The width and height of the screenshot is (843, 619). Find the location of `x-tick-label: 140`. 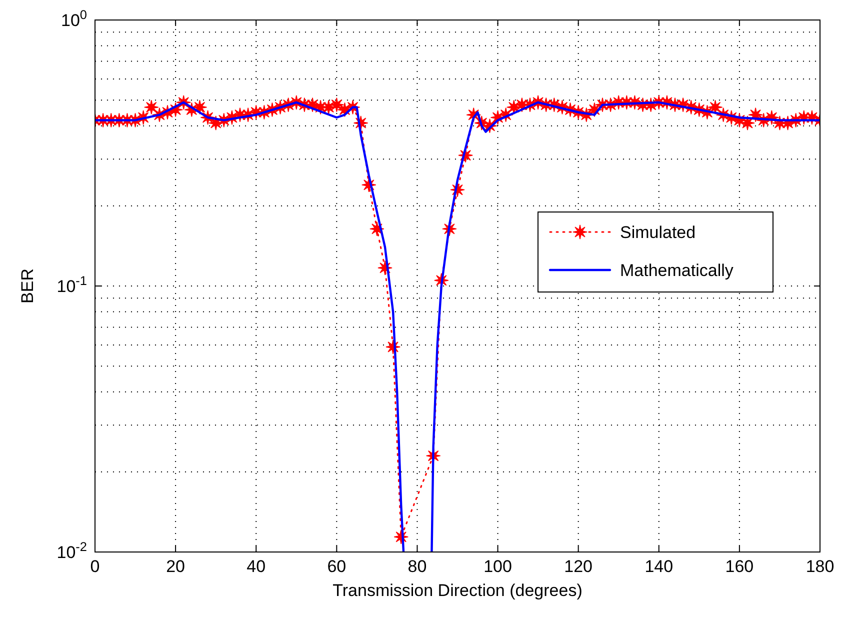

x-tick-label: 140 is located at coordinates (659, 566).